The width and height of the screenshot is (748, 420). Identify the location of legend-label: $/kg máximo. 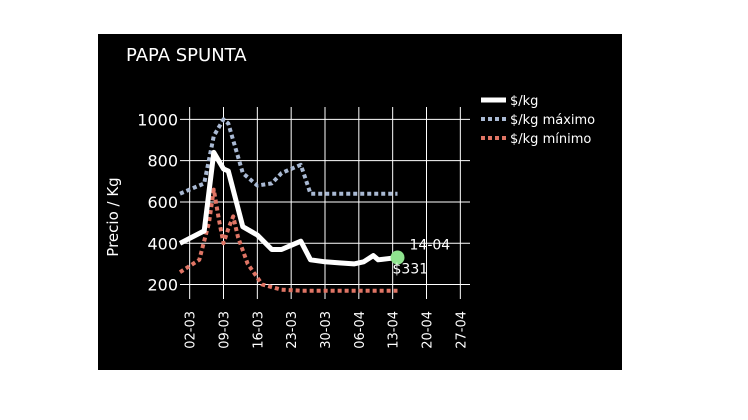
(552, 120).